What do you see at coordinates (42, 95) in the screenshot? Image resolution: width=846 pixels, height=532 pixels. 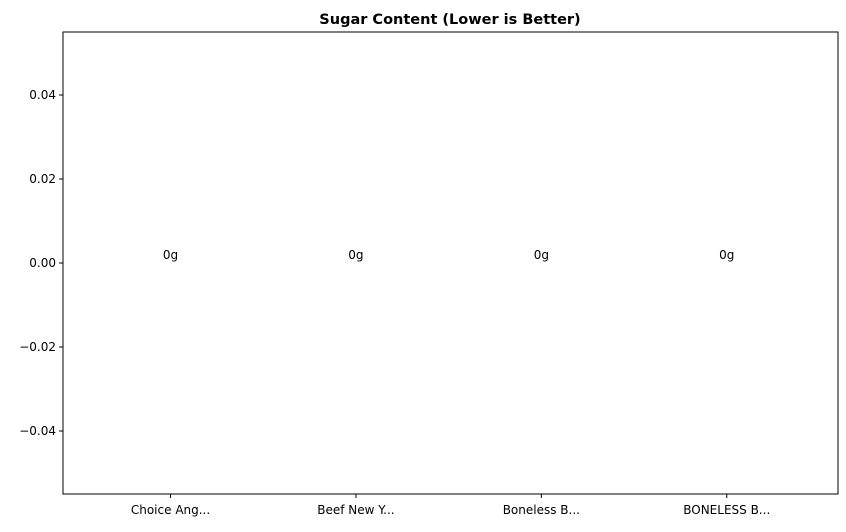 I see `y-tick-label: 0.04` at bounding box center [42, 95].